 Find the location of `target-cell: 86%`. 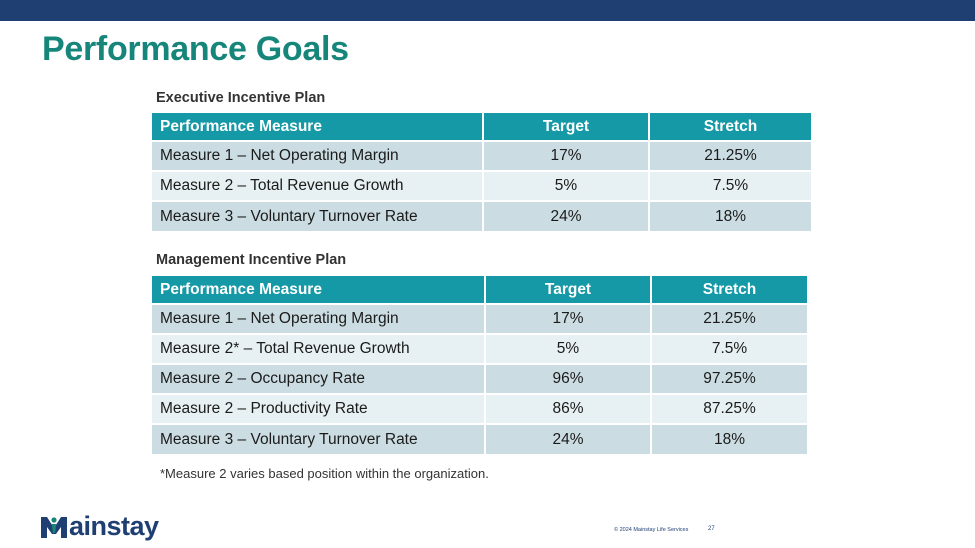

target-cell: 86% is located at coordinates (568, 408).